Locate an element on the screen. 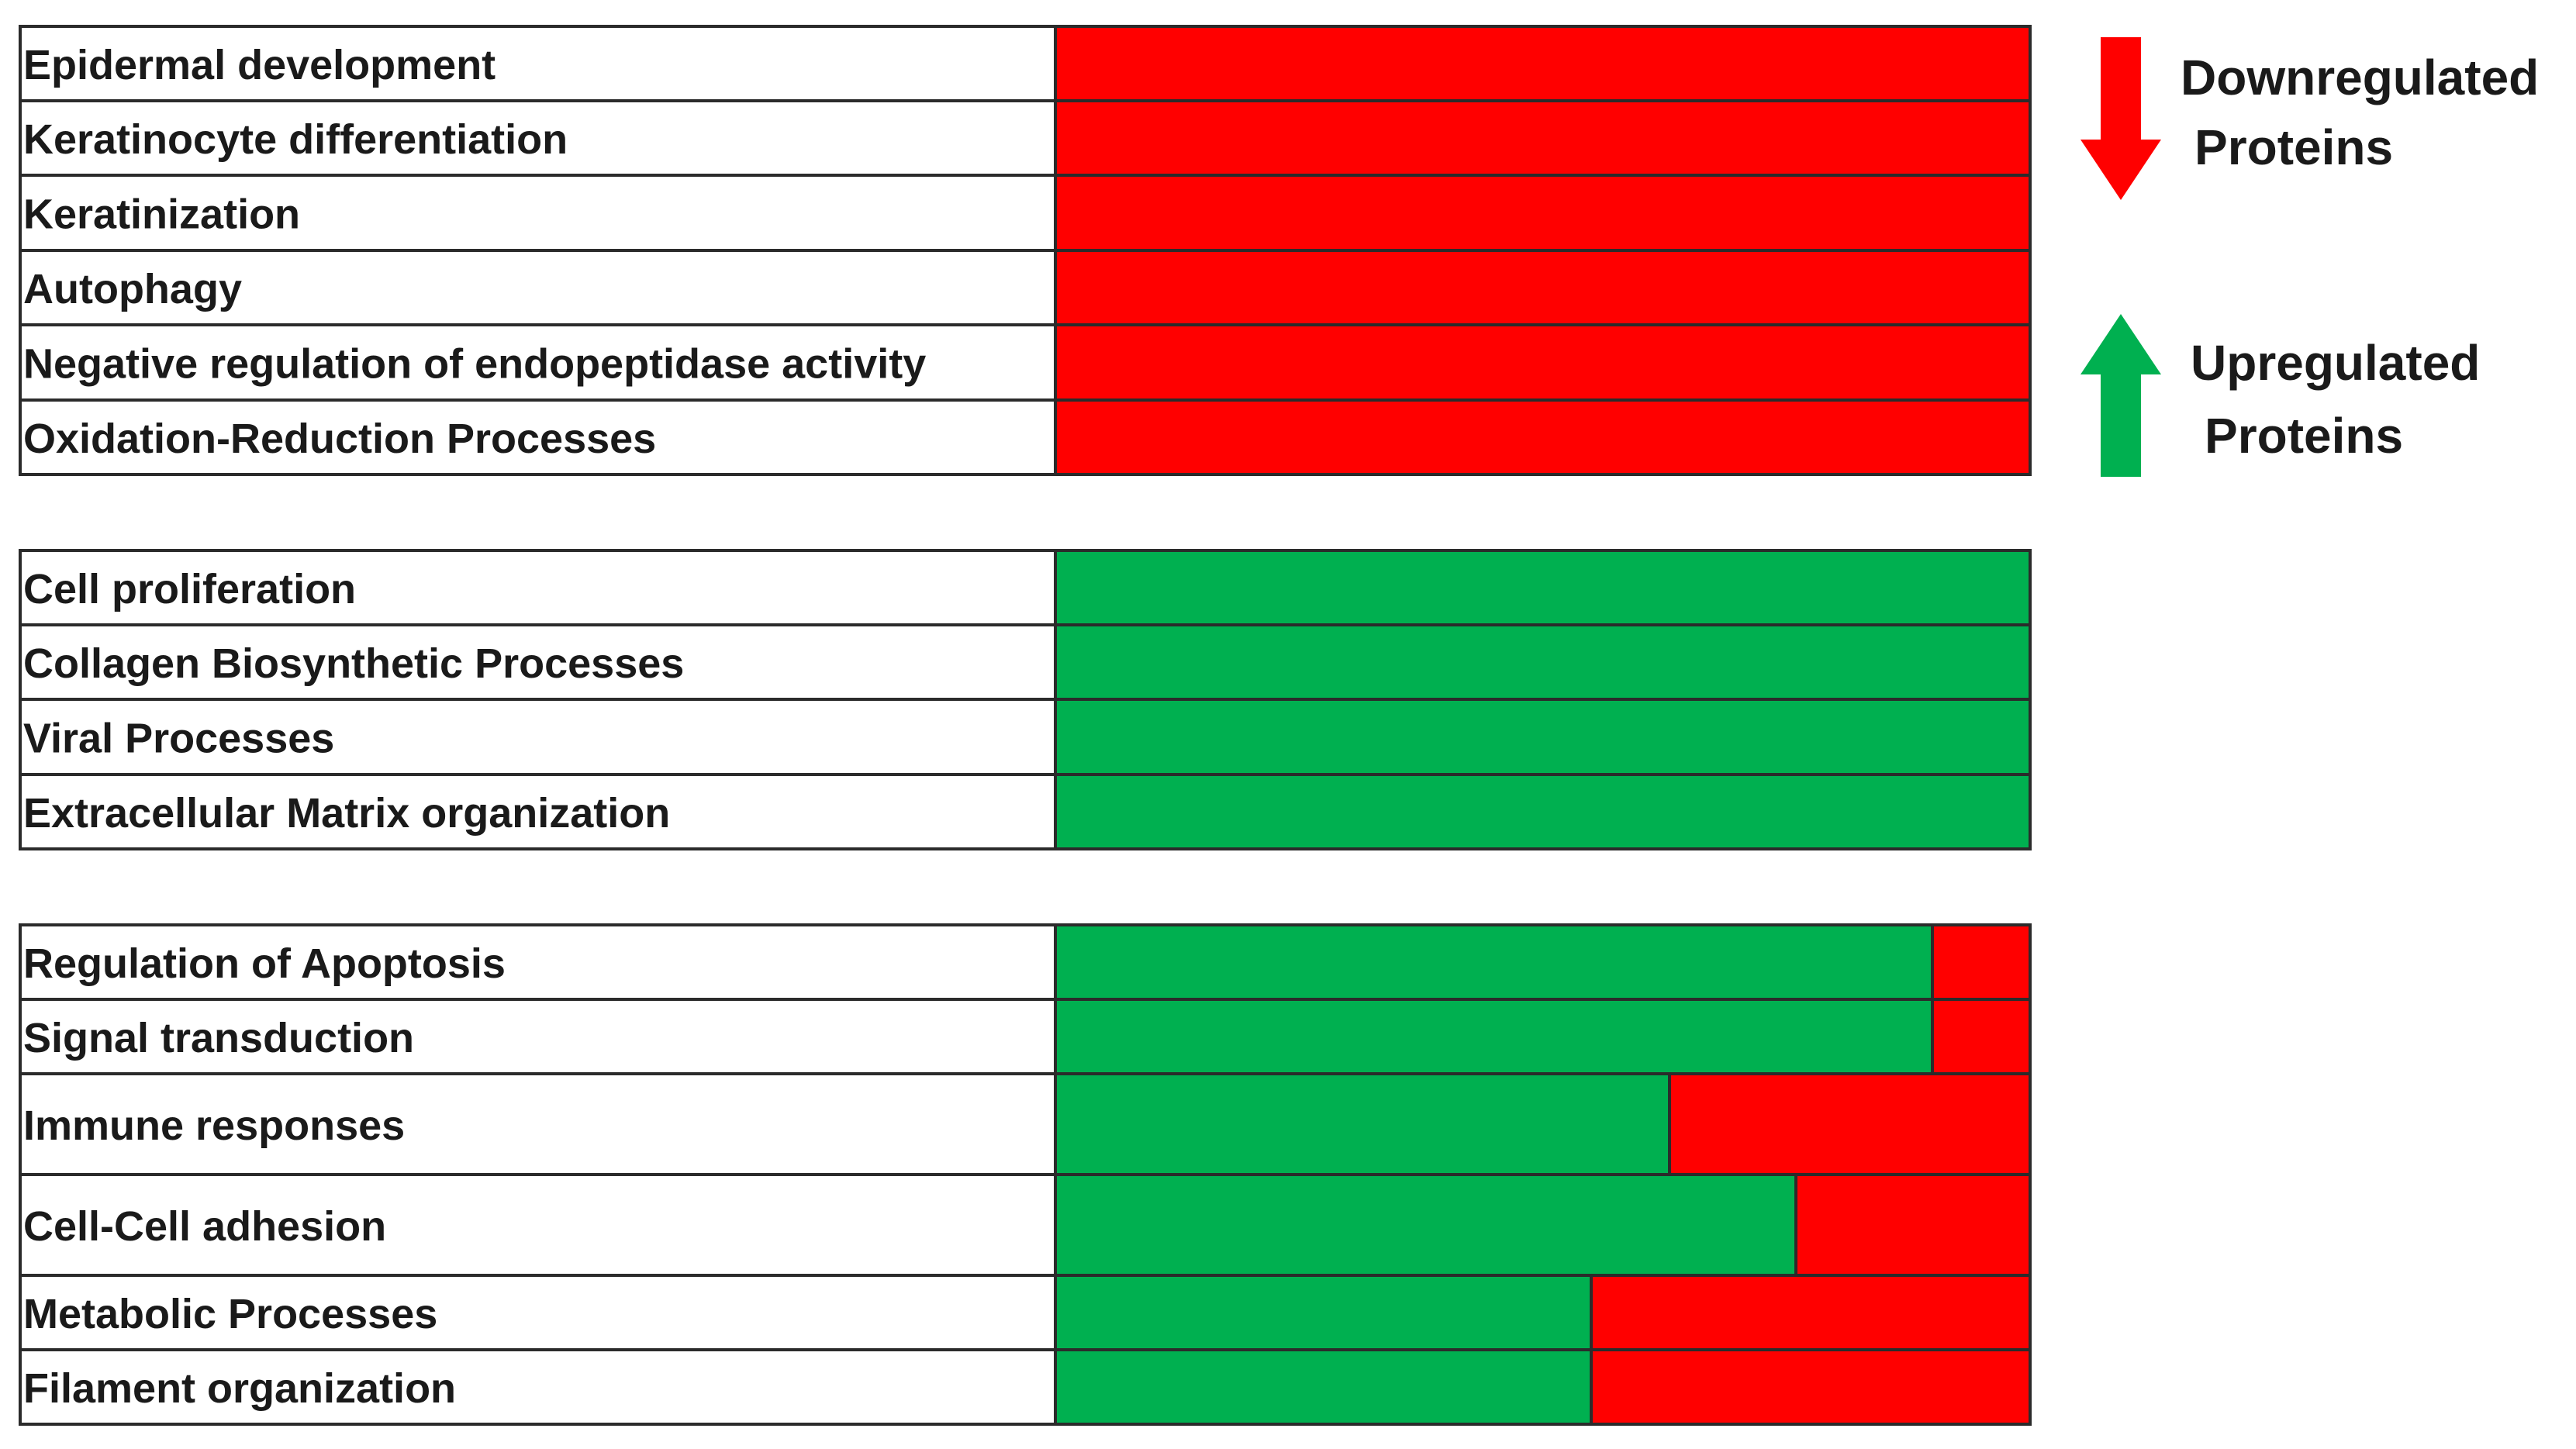 Image resolution: width=2576 pixels, height=1449 pixels. bar-down-cell-cell-adhesion is located at coordinates (1913, 1225).